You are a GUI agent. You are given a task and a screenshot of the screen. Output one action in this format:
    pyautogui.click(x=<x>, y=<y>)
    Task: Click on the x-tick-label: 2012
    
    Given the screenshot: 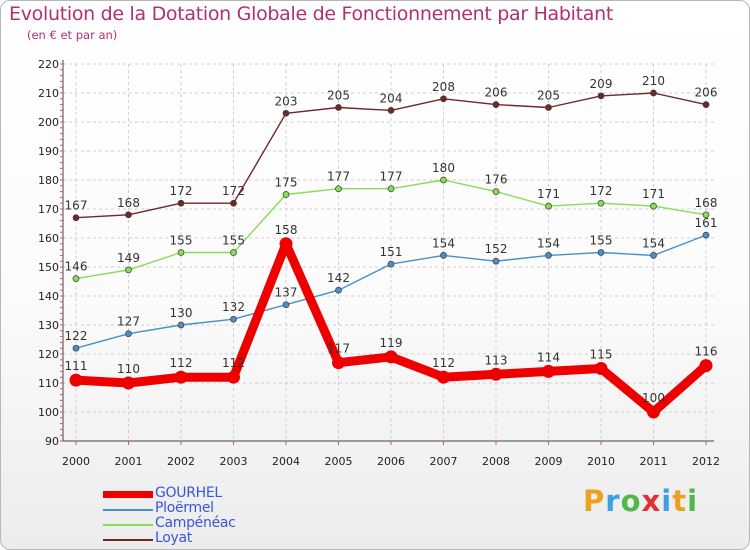 What is the action you would take?
    pyautogui.click(x=706, y=461)
    